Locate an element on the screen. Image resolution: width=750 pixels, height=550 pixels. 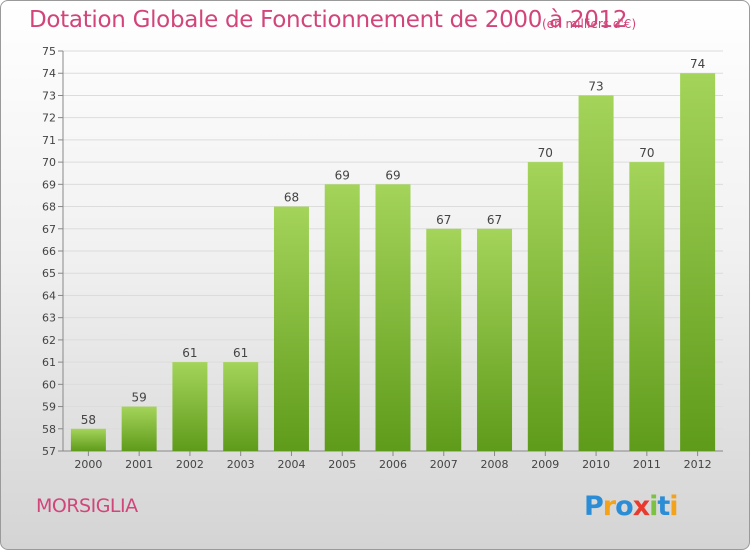
data-label: 58 is located at coordinates (88, 420).